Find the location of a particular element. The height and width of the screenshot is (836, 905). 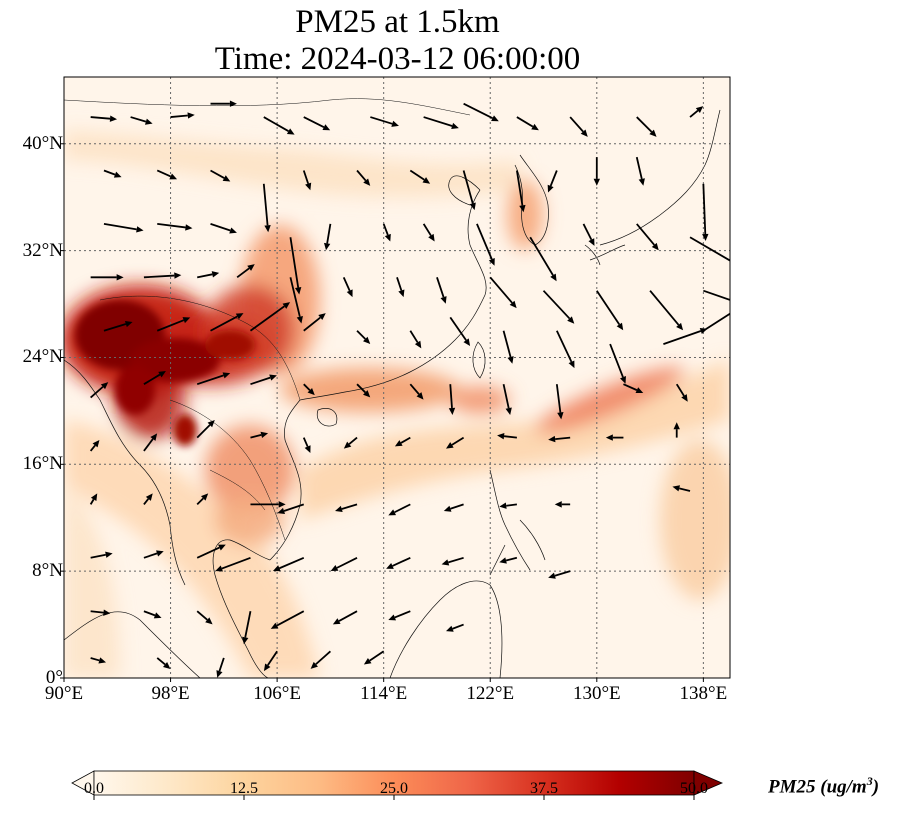

x-tick-label: 122°E is located at coordinates (490, 693).